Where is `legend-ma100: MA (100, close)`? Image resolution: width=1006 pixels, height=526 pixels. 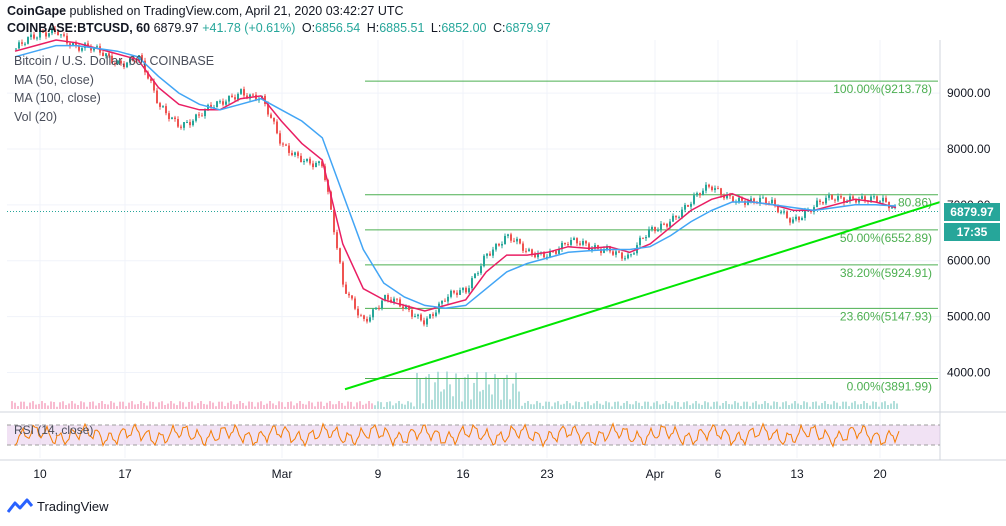 legend-ma100: MA (100, close) is located at coordinates (57, 98).